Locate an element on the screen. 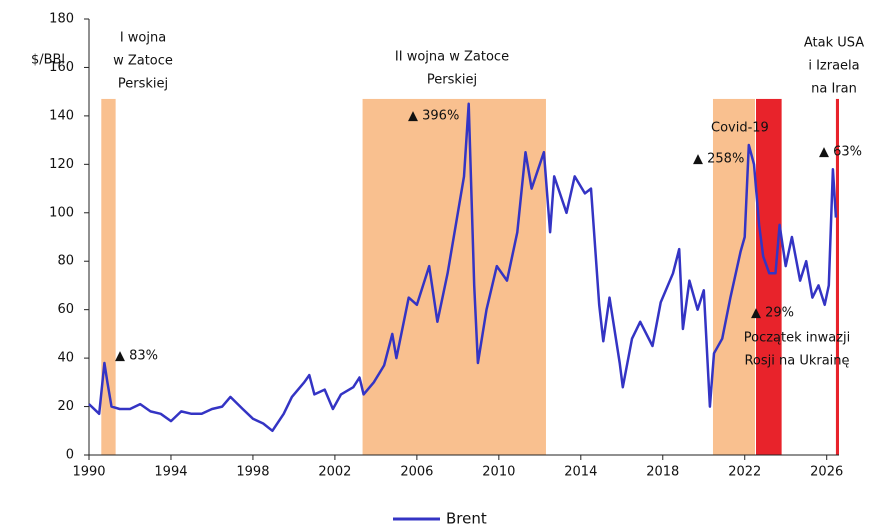  x-tick-label: 2010 is located at coordinates (498, 472).